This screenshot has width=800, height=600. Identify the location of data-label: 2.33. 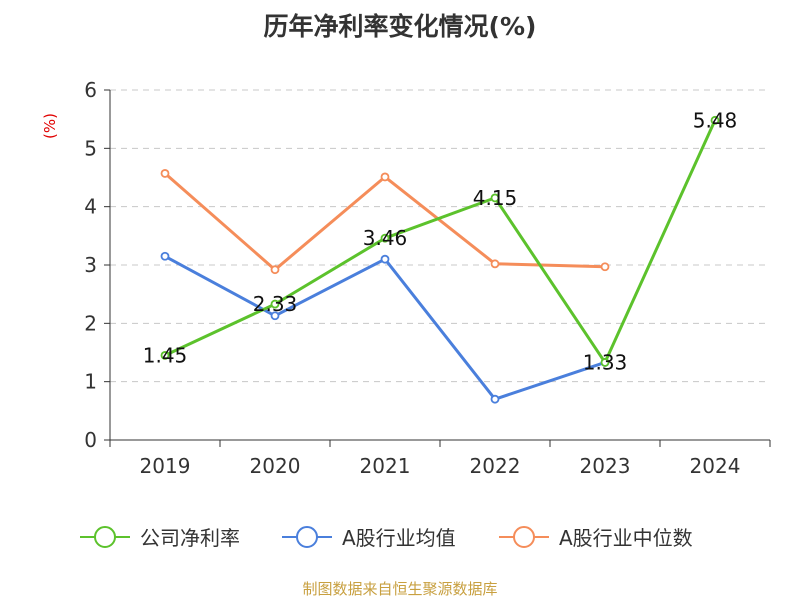
(275, 304).